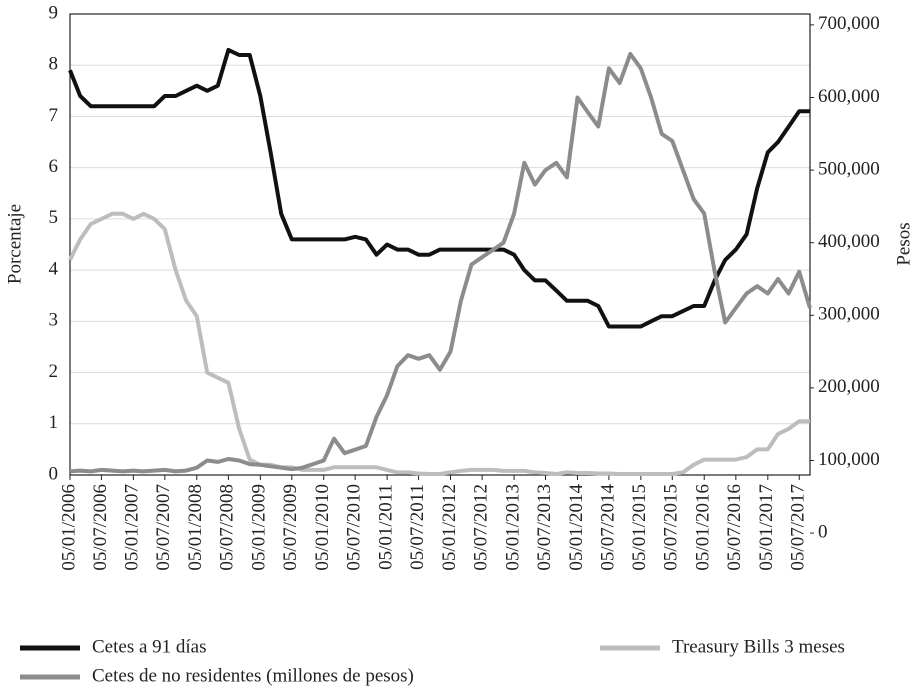  Describe the element at coordinates (823, 531) in the screenshot. I see `y2-tick-label: 0` at that location.